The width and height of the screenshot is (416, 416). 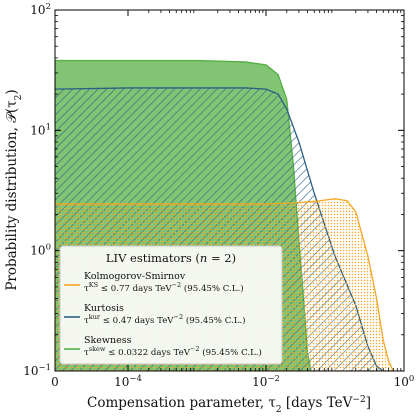 What do you see at coordinates (404, 381) in the screenshot?
I see `x-tick-label: 10⁰` at bounding box center [404, 381].